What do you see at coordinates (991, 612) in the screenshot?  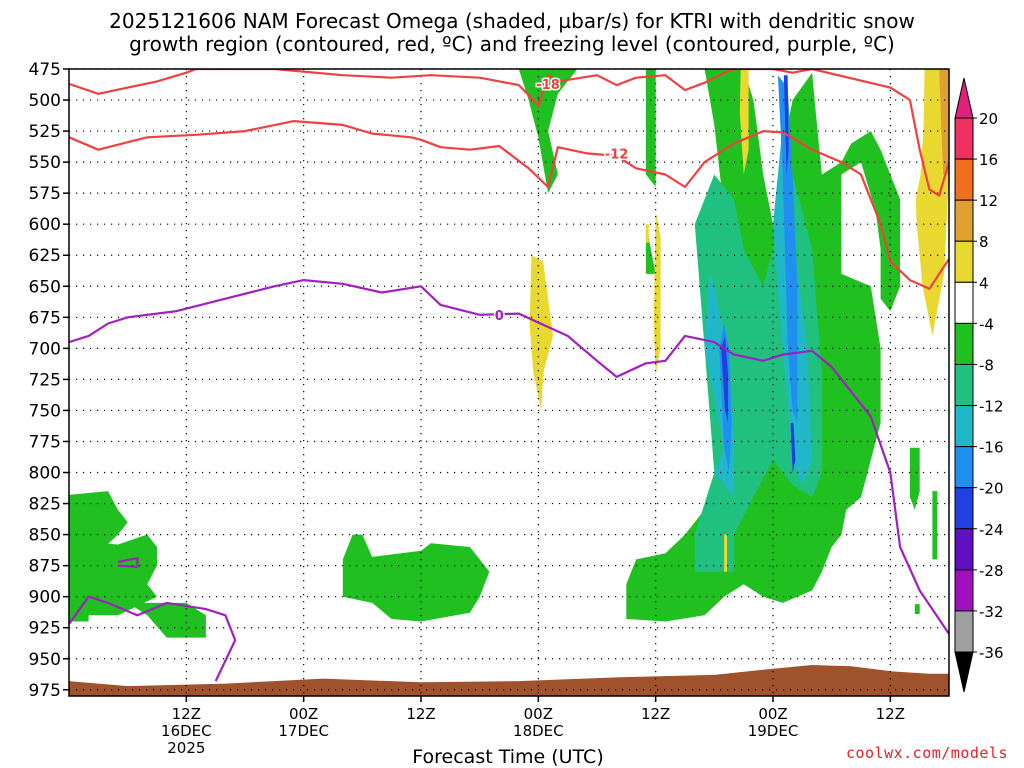 I see `colorbar-label-12: -32` at bounding box center [991, 612].